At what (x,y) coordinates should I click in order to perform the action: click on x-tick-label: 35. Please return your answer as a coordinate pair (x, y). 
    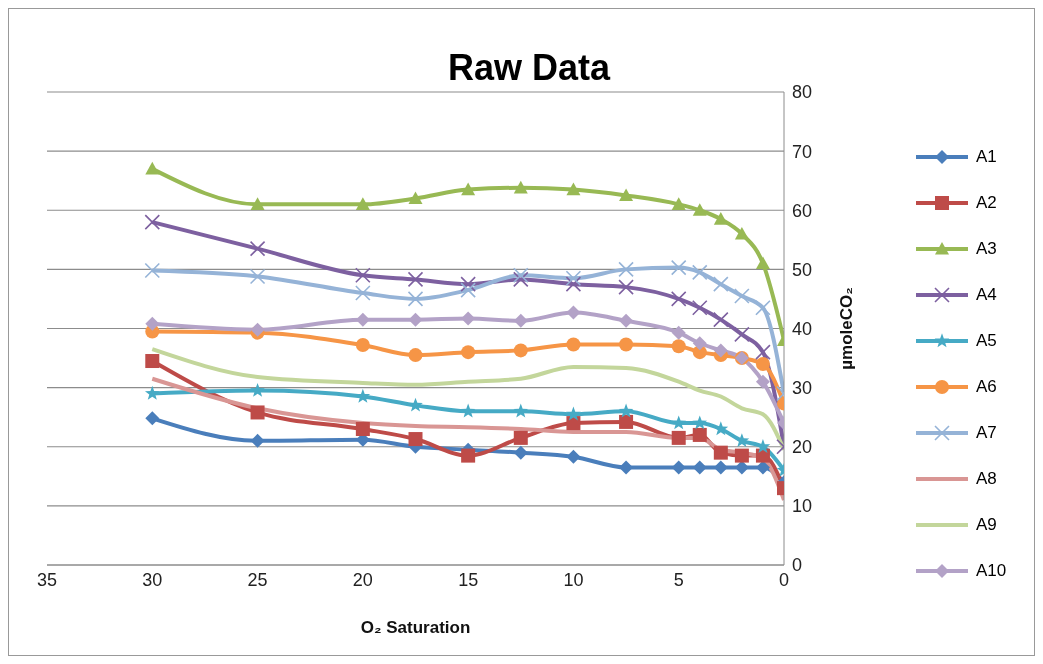
    Looking at the image, I should click on (47, 579).